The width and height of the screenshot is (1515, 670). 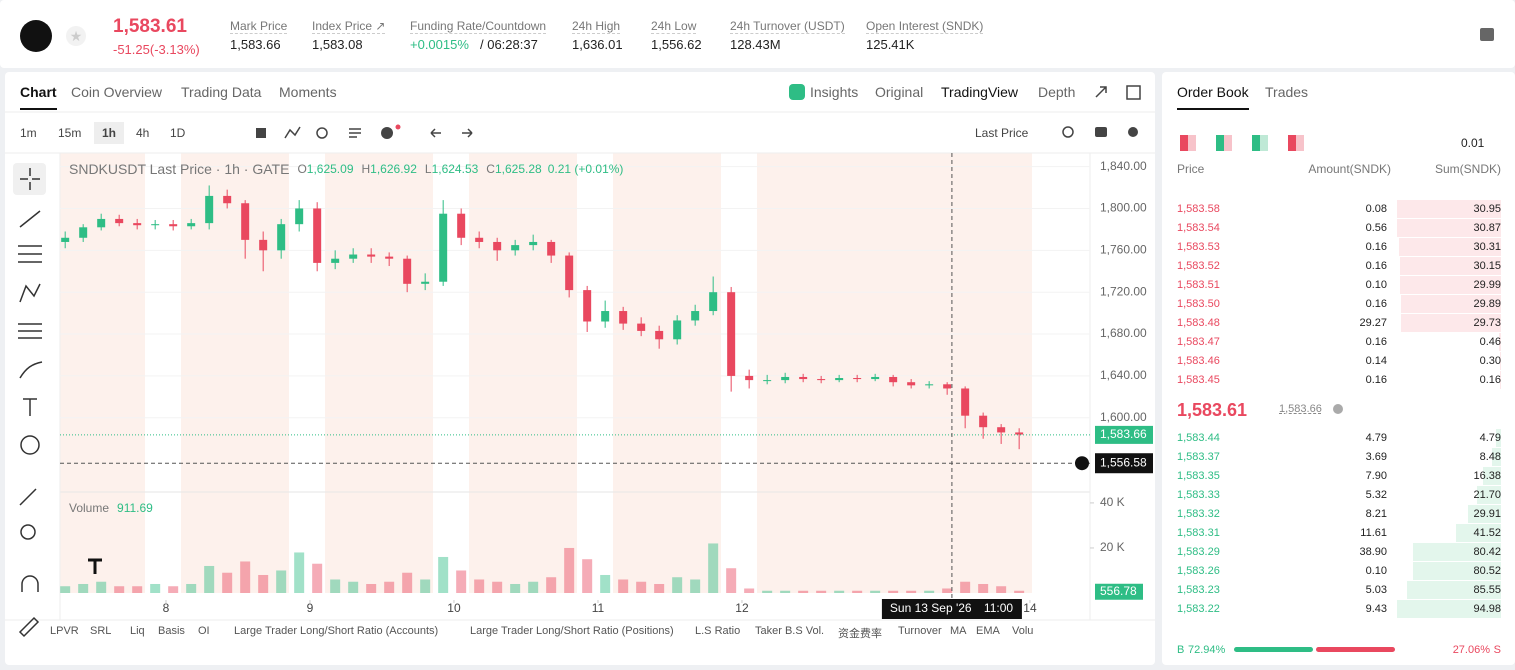 I want to click on magnet-tool, so click(x=30, y=583).